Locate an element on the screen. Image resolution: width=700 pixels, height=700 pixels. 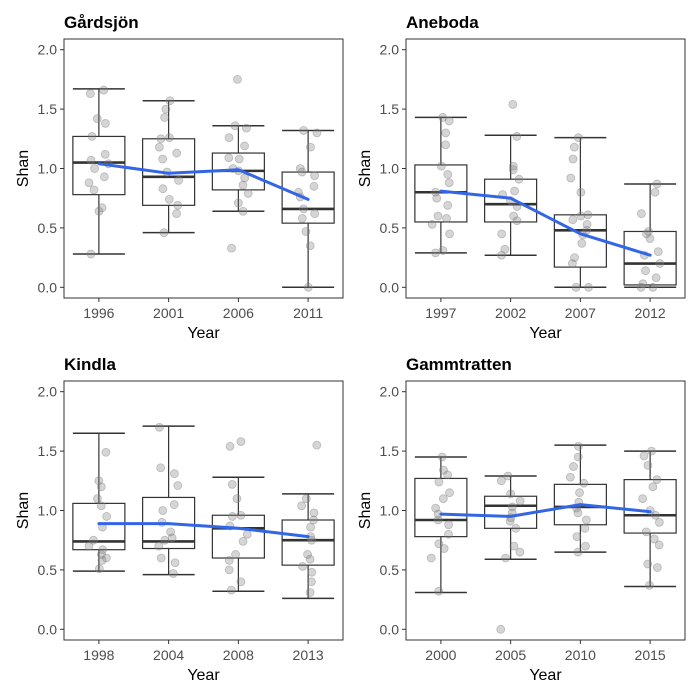
box-2011 is located at coordinates (308, 209).